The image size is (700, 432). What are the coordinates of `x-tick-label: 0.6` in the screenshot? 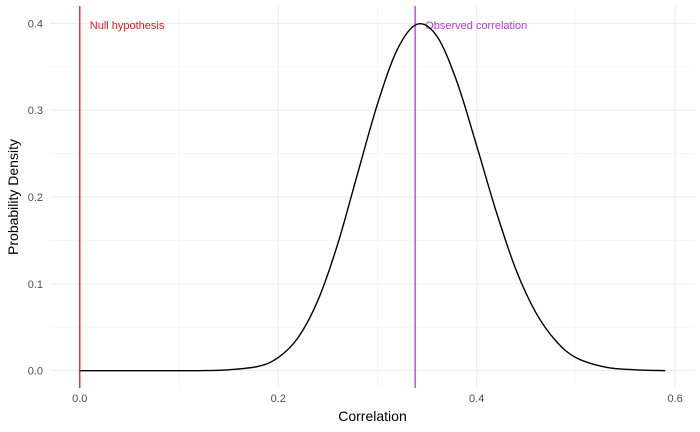 It's located at (675, 399).